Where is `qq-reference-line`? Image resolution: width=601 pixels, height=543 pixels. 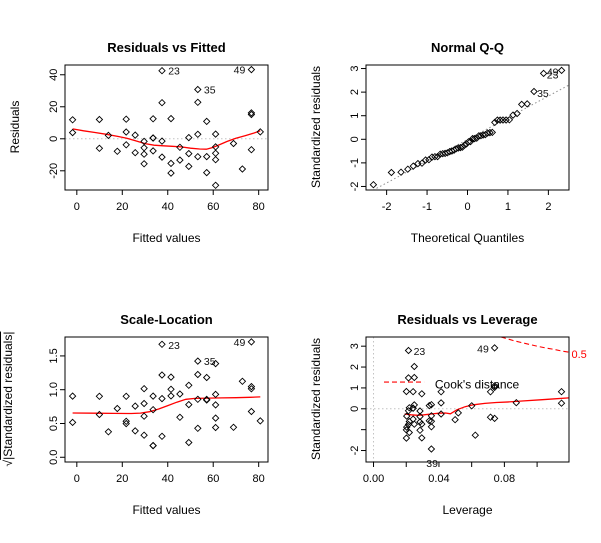
qq-reference-line is located at coordinates (470, 137).